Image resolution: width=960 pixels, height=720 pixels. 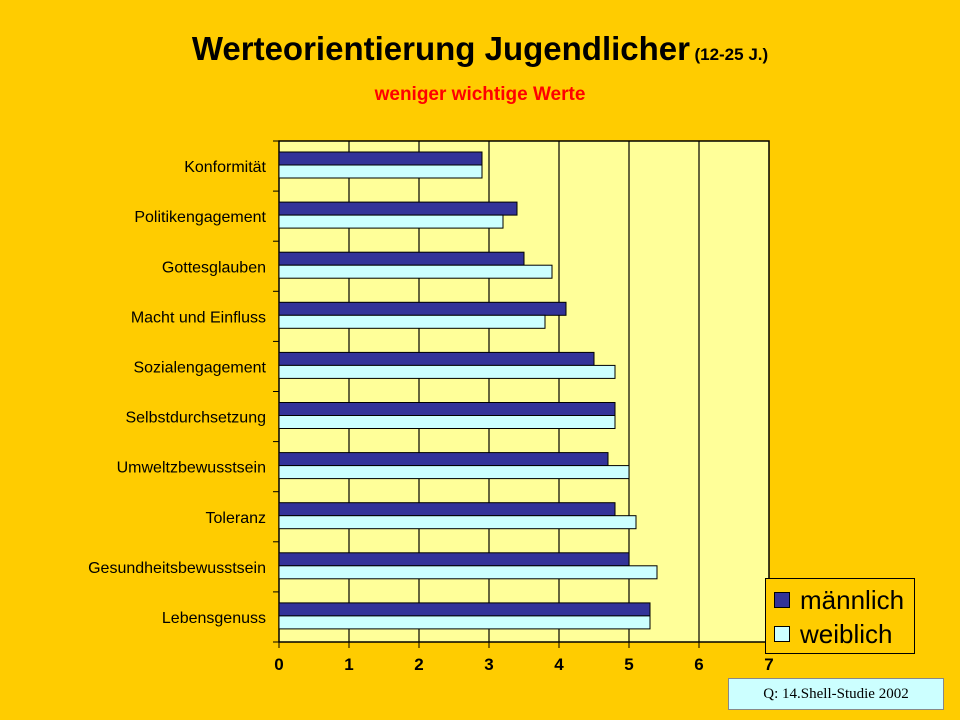 I want to click on category-label: Sozialengagement, so click(x=199, y=367).